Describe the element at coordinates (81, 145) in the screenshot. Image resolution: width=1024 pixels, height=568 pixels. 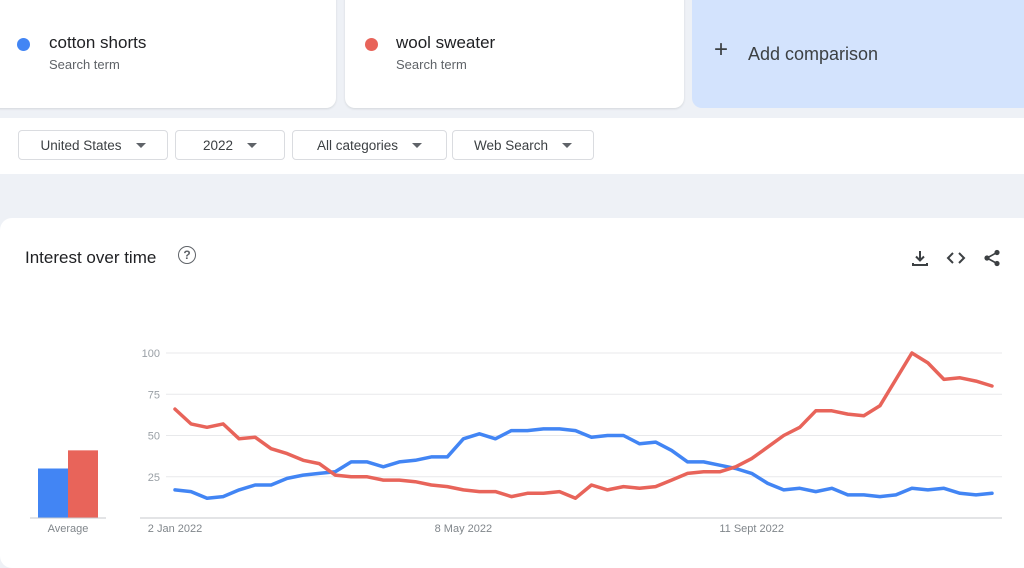
I see `region-value: United States` at that location.